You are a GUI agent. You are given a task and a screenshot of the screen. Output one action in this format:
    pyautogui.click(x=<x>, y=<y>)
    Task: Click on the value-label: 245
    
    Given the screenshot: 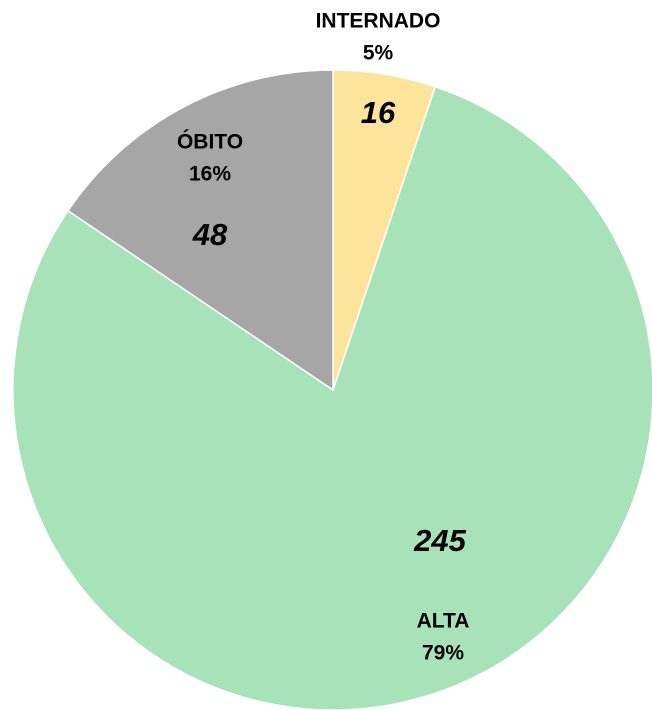 What is the action you would take?
    pyautogui.click(x=439, y=540)
    